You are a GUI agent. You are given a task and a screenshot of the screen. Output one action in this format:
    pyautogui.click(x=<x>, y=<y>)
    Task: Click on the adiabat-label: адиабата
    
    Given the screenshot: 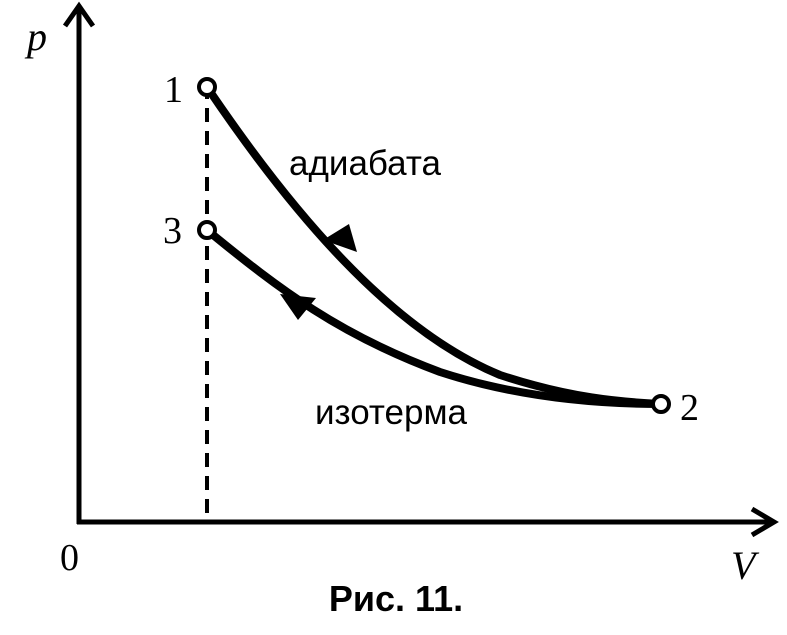 What is the action you would take?
    pyautogui.click(x=365, y=163)
    